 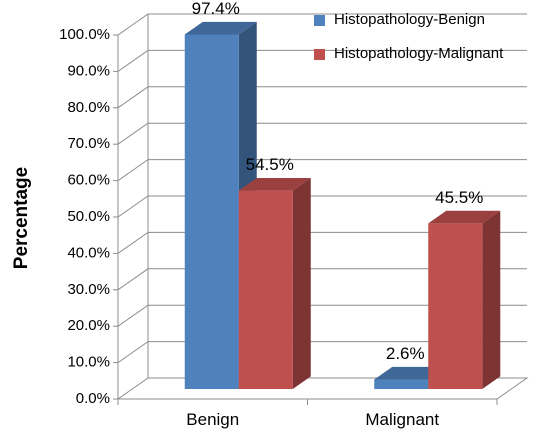 I want to click on legend-item: Histopathology-Benign, so click(x=399, y=19).